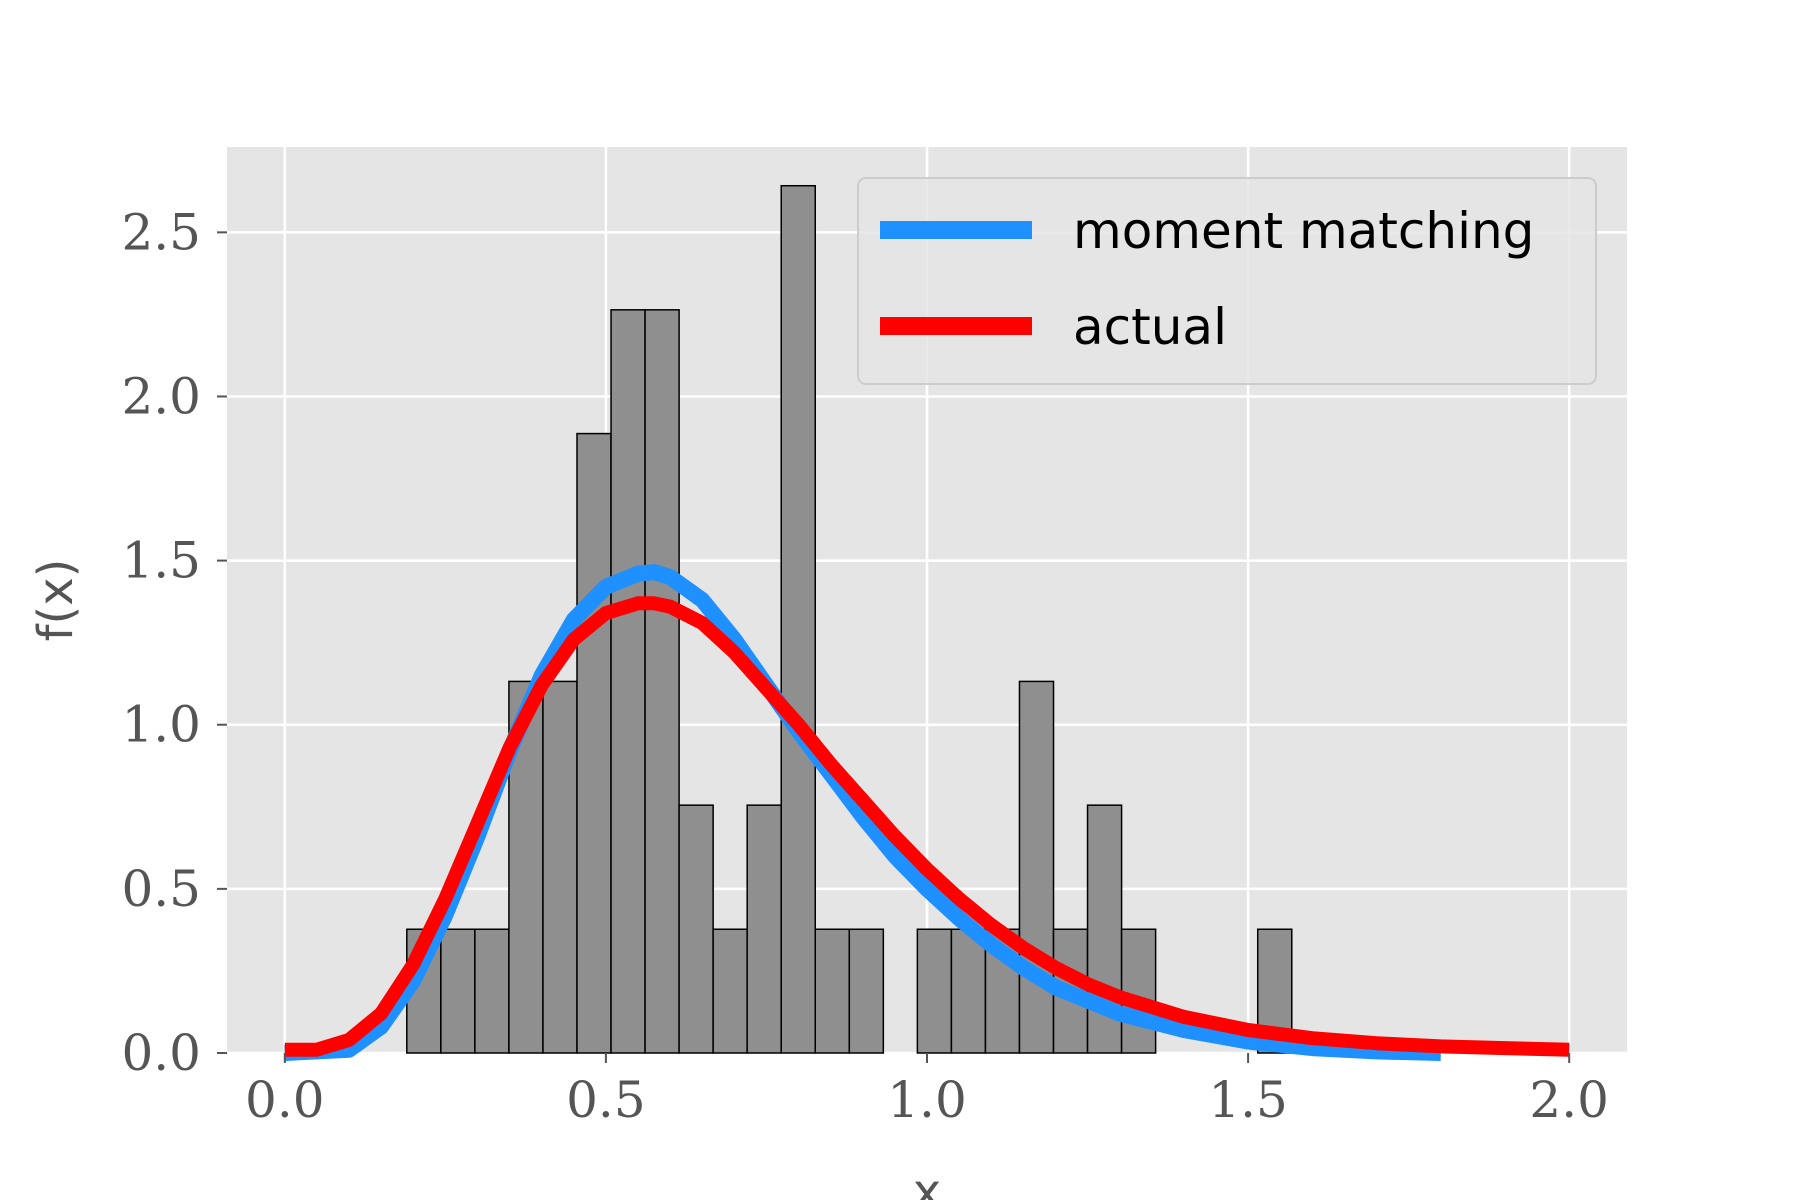 The width and height of the screenshot is (1800, 1200). What do you see at coordinates (56, 600) in the screenshot?
I see `y-axis-label: f(x)` at bounding box center [56, 600].